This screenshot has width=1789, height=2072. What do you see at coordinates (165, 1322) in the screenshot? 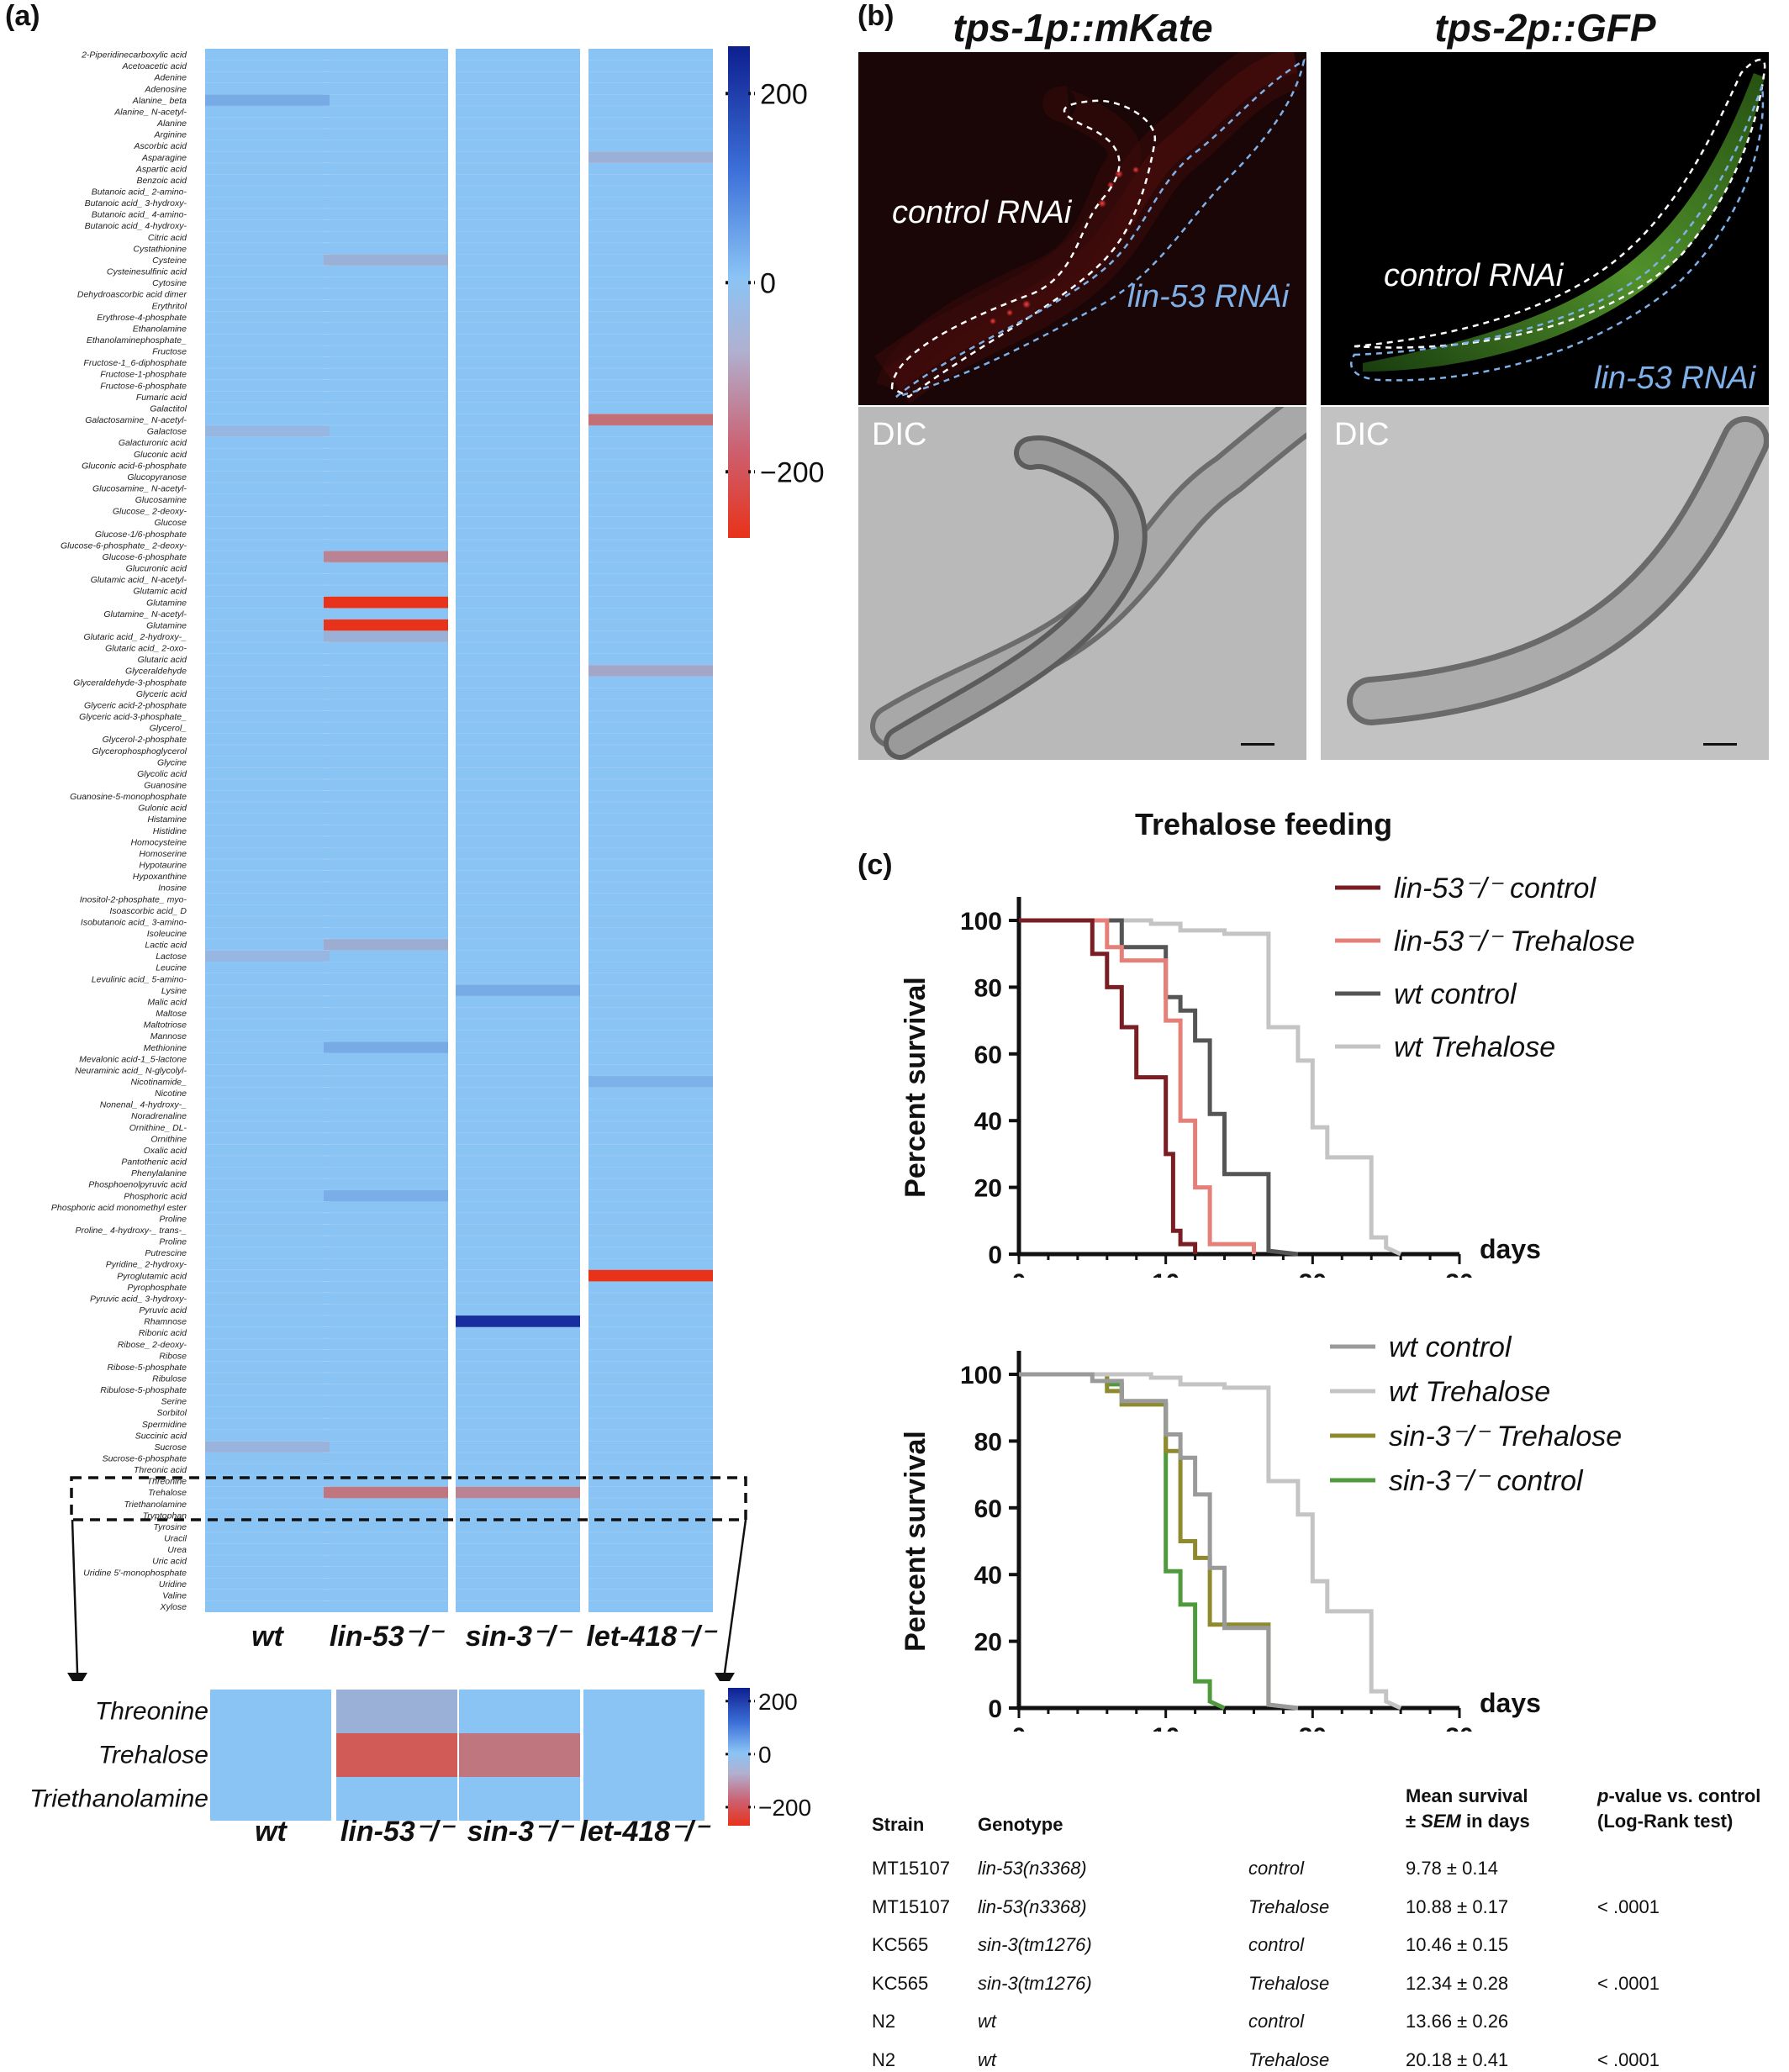
I see `metabolite-label: Rhamnose` at bounding box center [165, 1322].